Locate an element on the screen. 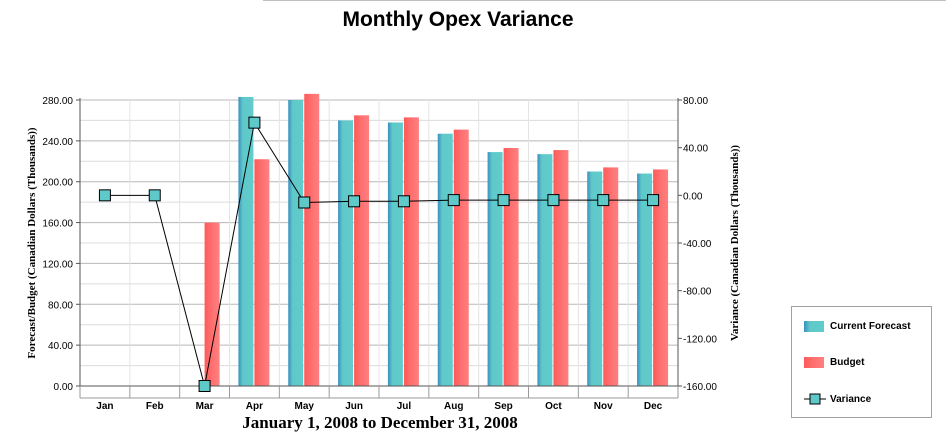  legend-item-forecast: Current Forecast is located at coordinates (857, 326).